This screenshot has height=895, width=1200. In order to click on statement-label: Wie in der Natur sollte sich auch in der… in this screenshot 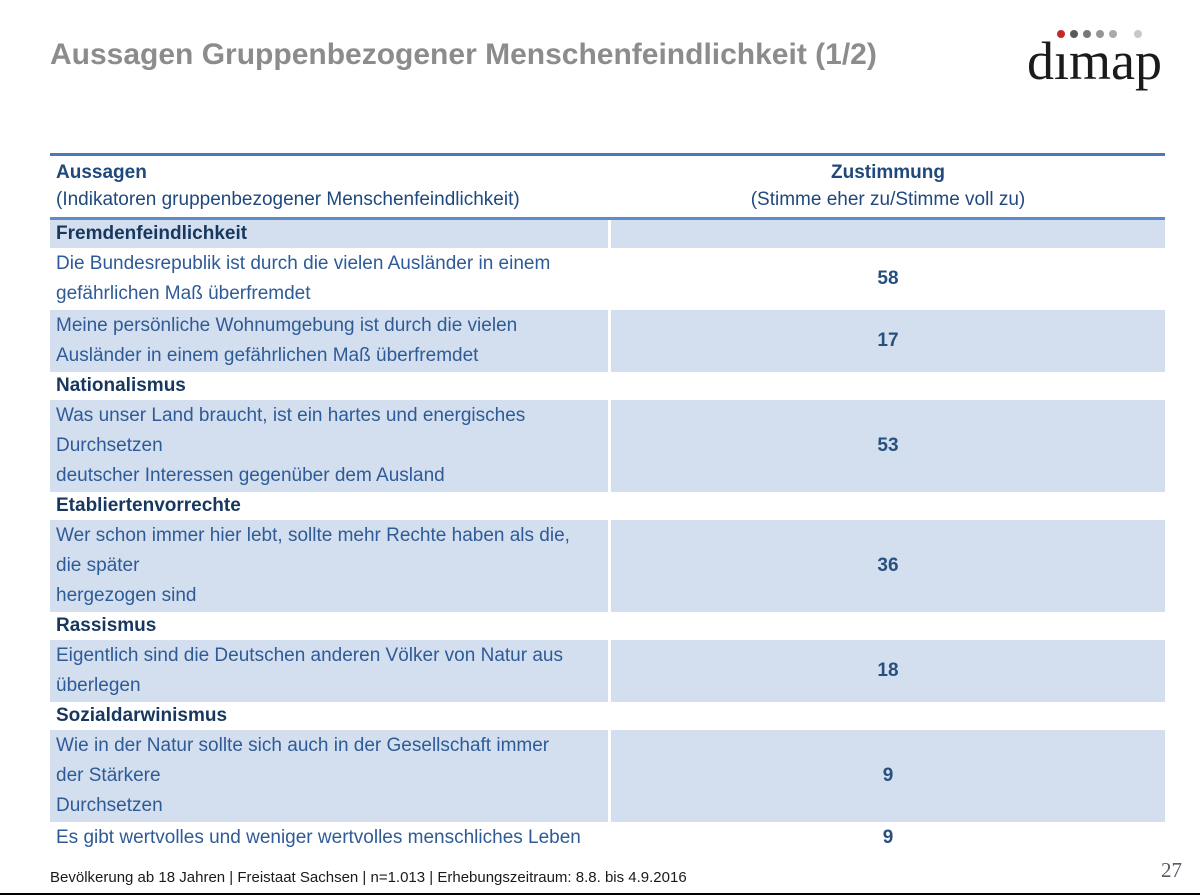, I will do `click(329, 776)`.